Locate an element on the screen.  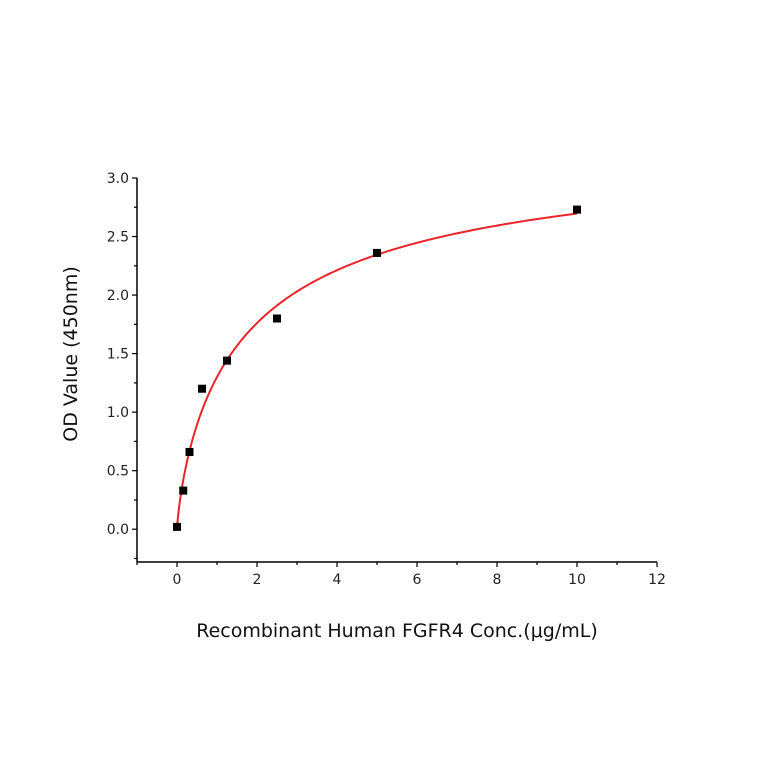
x-tick-label: 6 is located at coordinates (417, 580).